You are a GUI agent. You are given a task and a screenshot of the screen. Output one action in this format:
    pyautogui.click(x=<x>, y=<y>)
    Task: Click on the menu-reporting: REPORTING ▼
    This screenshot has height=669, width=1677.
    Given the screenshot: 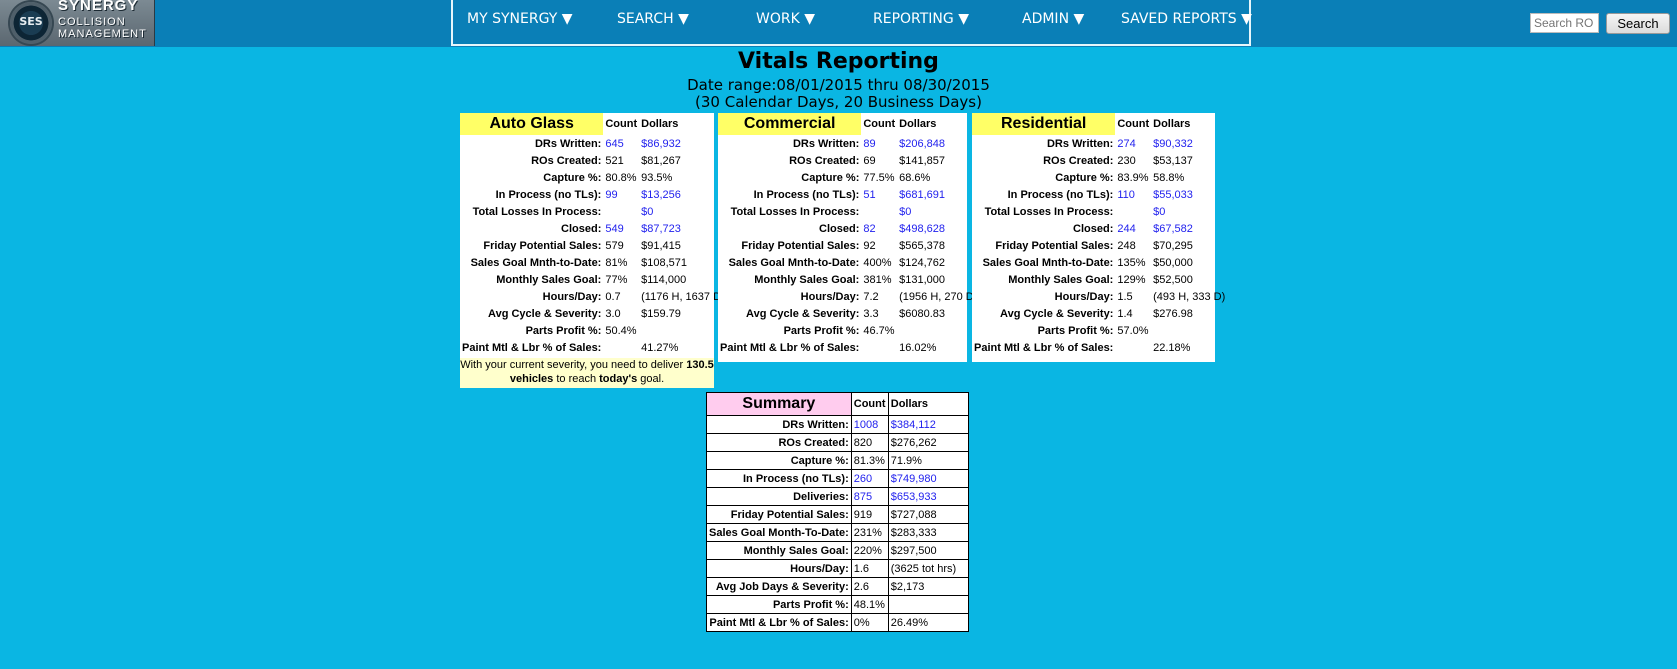 What is the action you would take?
    pyautogui.click(x=921, y=19)
    